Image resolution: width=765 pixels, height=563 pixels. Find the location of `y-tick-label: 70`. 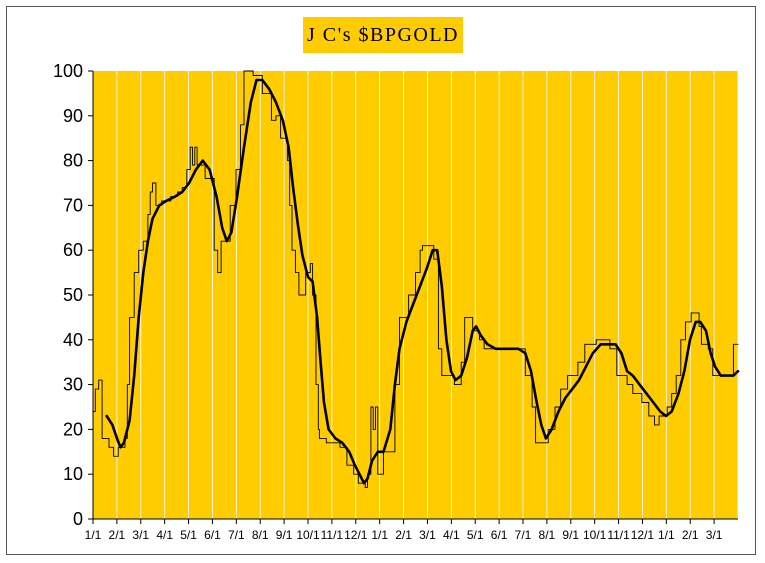

y-tick-label: 70 is located at coordinates (73, 205).